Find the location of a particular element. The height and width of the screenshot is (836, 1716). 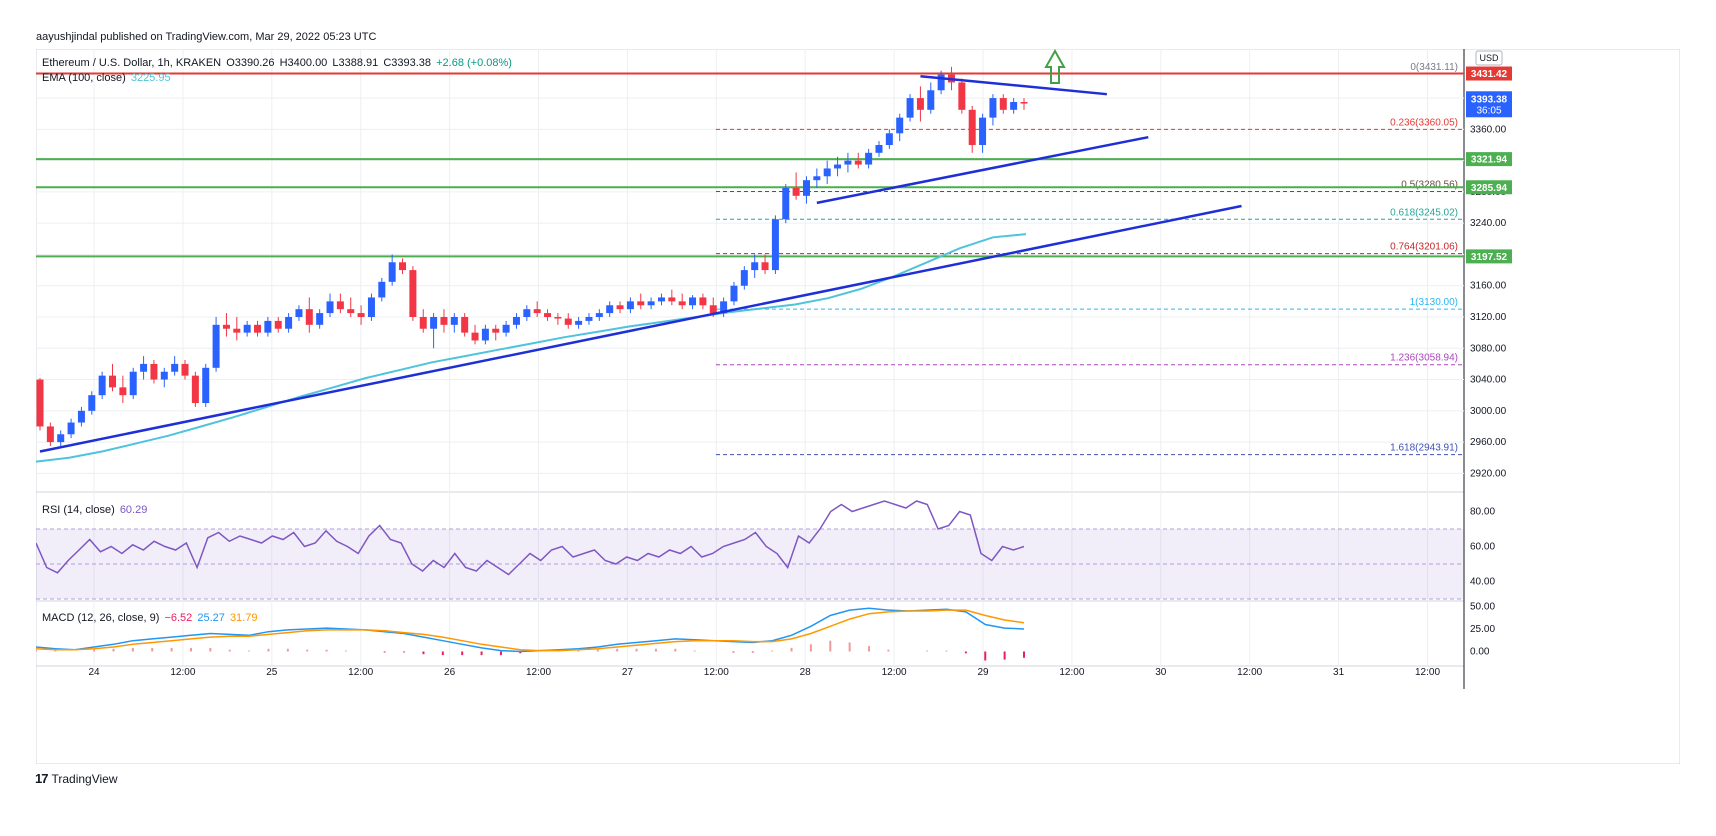

price-tag-label: 3285.94 is located at coordinates (1489, 188).